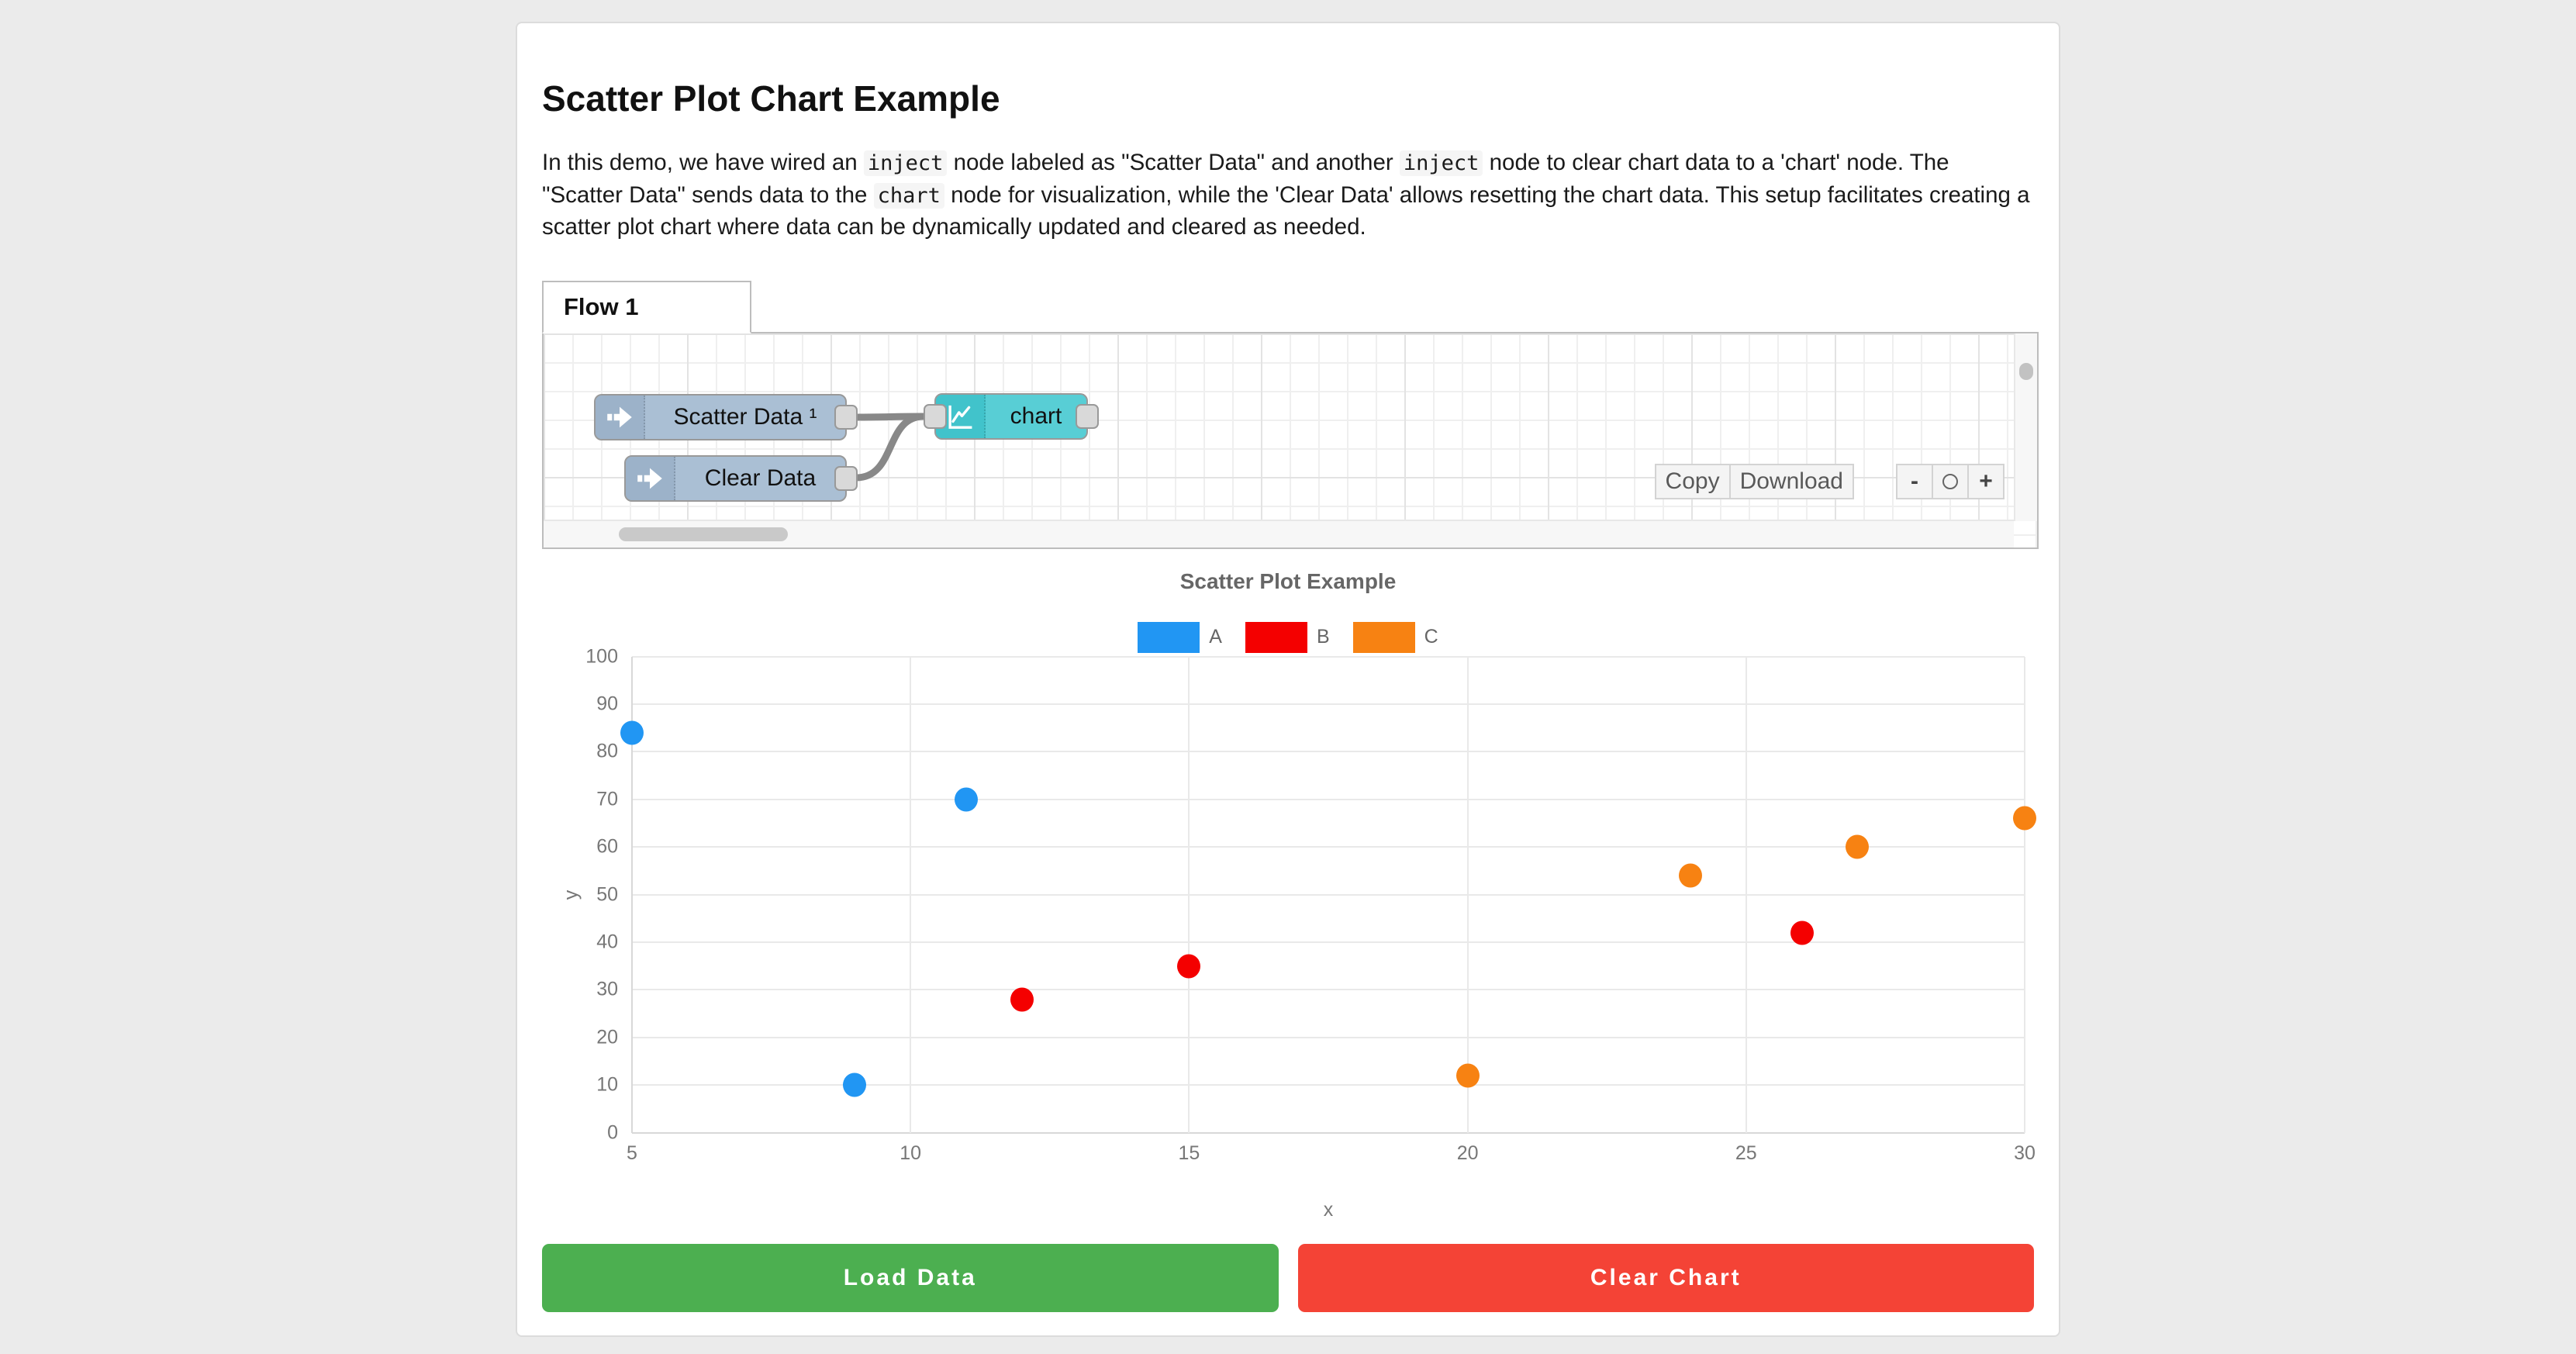 The image size is (2576, 1354). What do you see at coordinates (1467, 1153) in the screenshot?
I see `x-tick-label: 20` at bounding box center [1467, 1153].